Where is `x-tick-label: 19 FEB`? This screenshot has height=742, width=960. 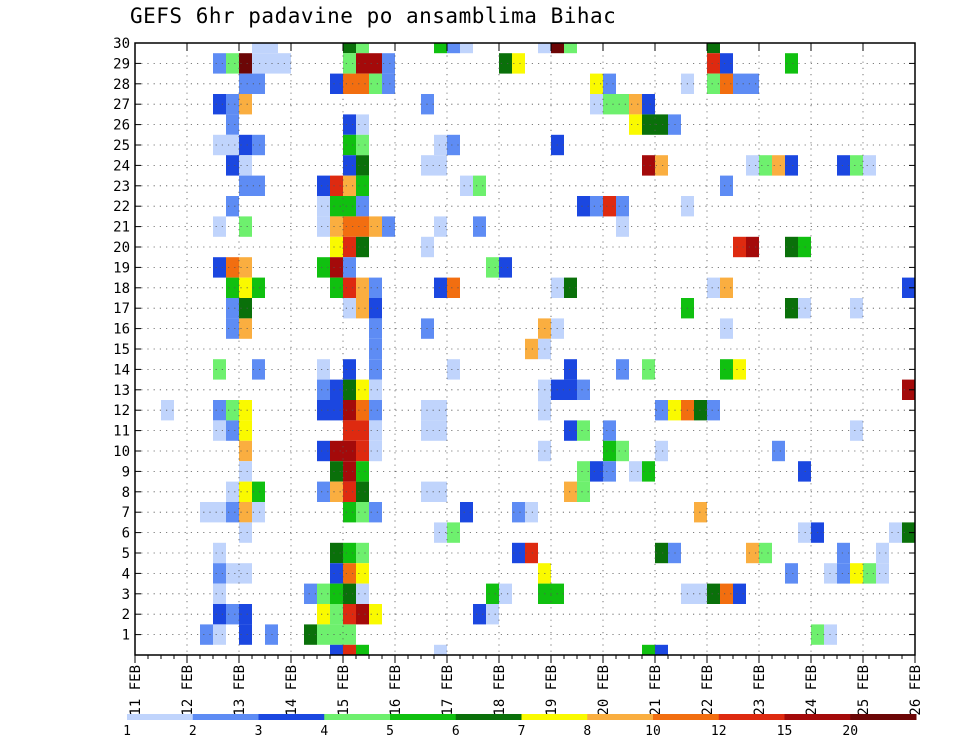 x-tick-label: 19 FEB is located at coordinates (552, 690).